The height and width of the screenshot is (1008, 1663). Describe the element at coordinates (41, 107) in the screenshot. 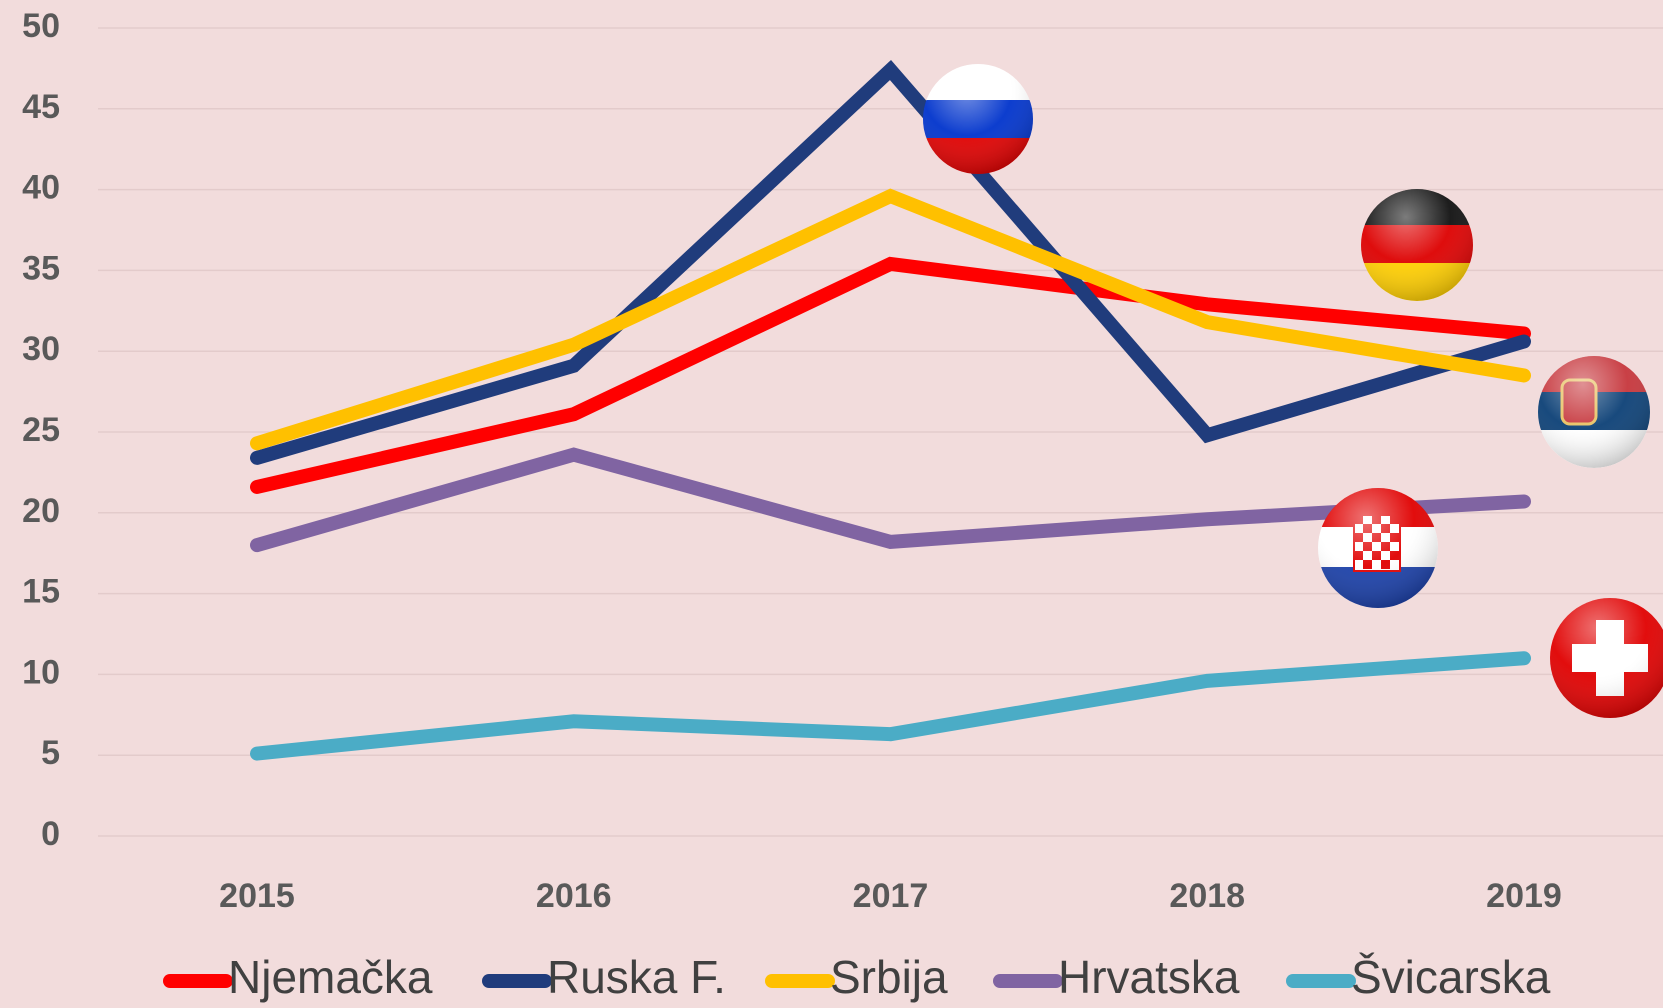

I see `y-tick-label: 45` at that location.